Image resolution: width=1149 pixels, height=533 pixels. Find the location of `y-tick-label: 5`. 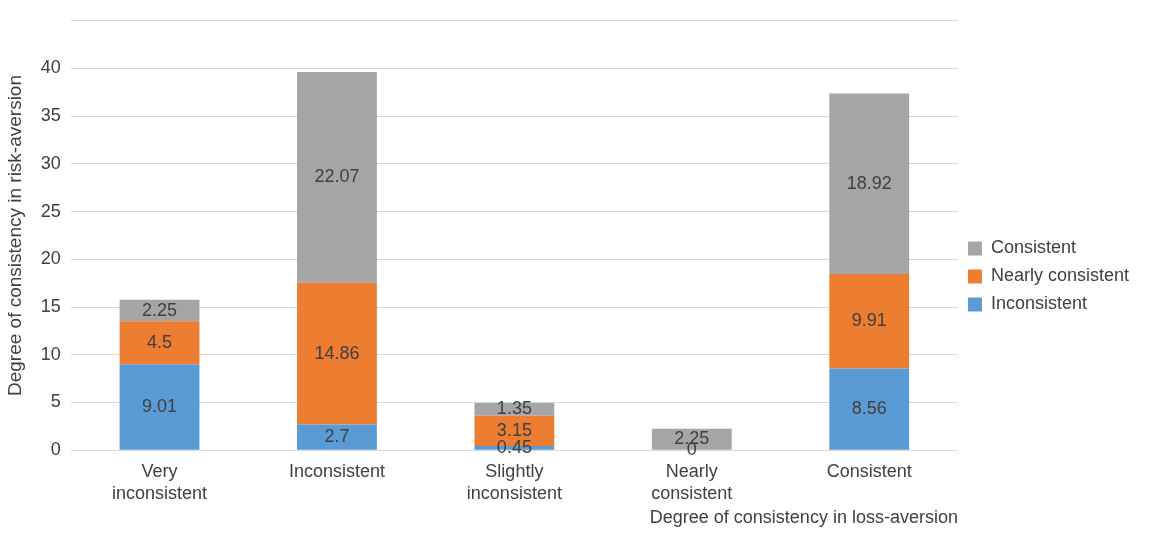

y-tick-label: 5 is located at coordinates (55, 401).